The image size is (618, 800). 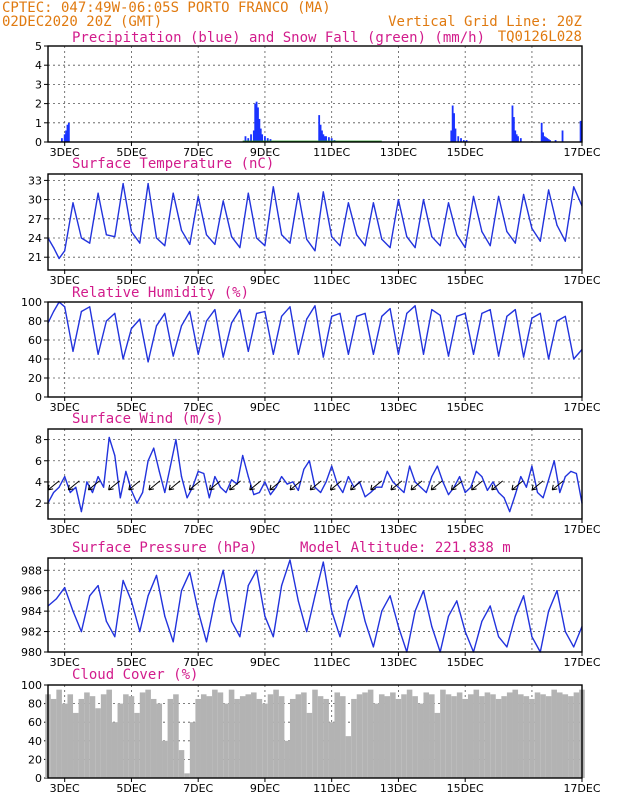 I want to click on header-model-code: TQ0126L028, so click(x=540, y=37).